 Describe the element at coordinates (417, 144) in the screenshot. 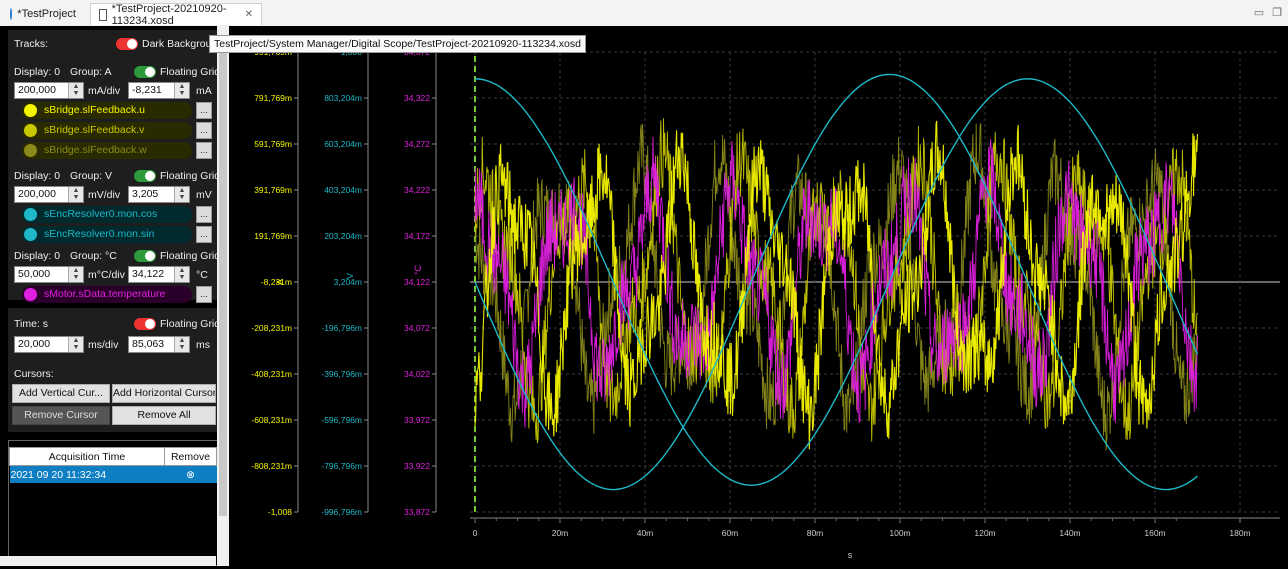

I see `y-tick-label: 34,272` at that location.